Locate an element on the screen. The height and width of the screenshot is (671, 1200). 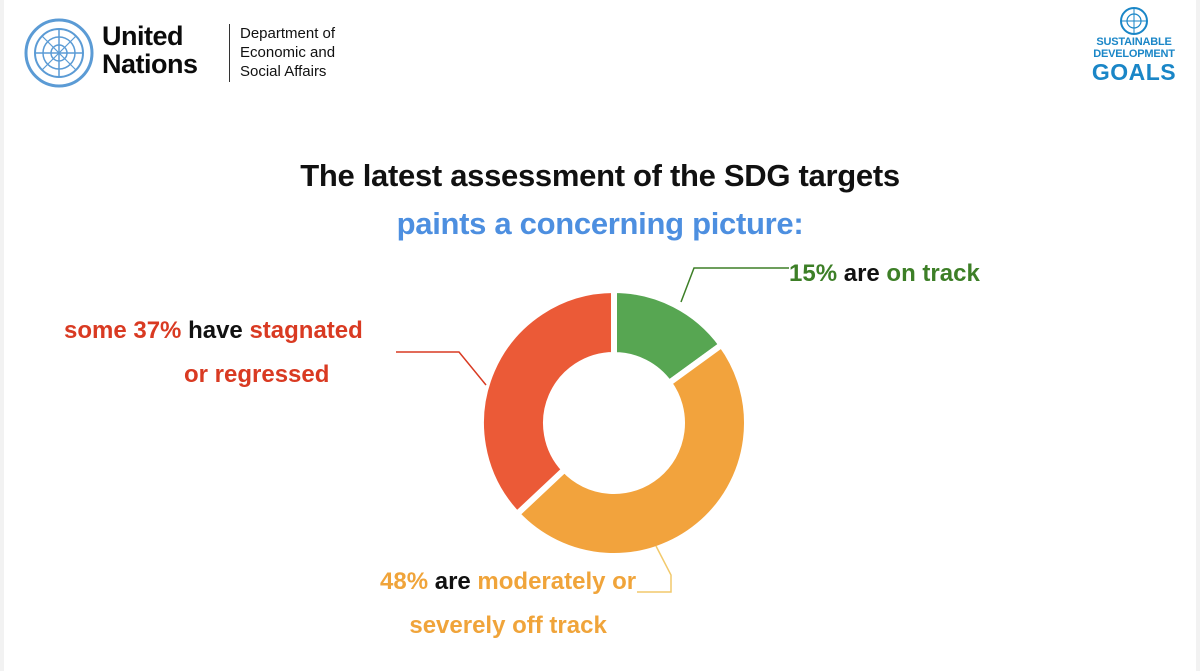
sdg-logo: SUSTAINABLE DEVELOPMENT GOALS is located at coordinates (1134, 46).